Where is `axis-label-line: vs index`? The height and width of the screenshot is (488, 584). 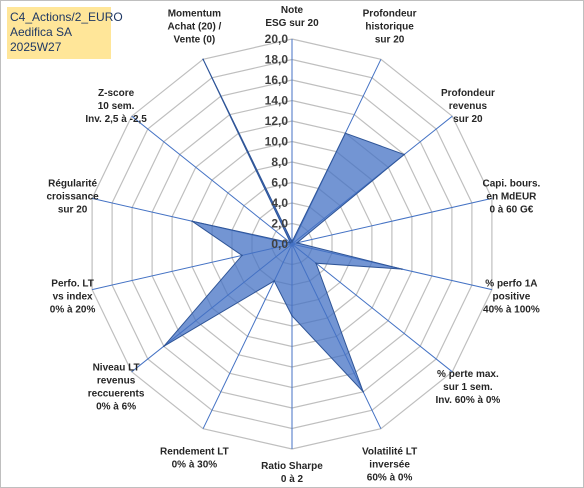
axis-label-line: vs index is located at coordinates (73, 297).